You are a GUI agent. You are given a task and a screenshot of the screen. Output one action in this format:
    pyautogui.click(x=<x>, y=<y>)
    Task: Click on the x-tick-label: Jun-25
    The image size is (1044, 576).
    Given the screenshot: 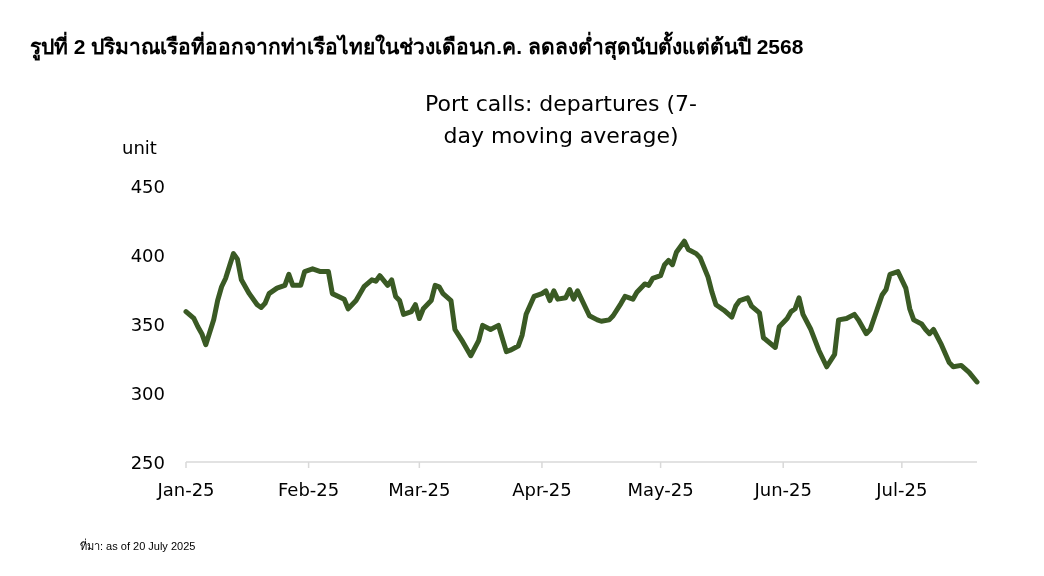 What is the action you would take?
    pyautogui.click(x=782, y=489)
    